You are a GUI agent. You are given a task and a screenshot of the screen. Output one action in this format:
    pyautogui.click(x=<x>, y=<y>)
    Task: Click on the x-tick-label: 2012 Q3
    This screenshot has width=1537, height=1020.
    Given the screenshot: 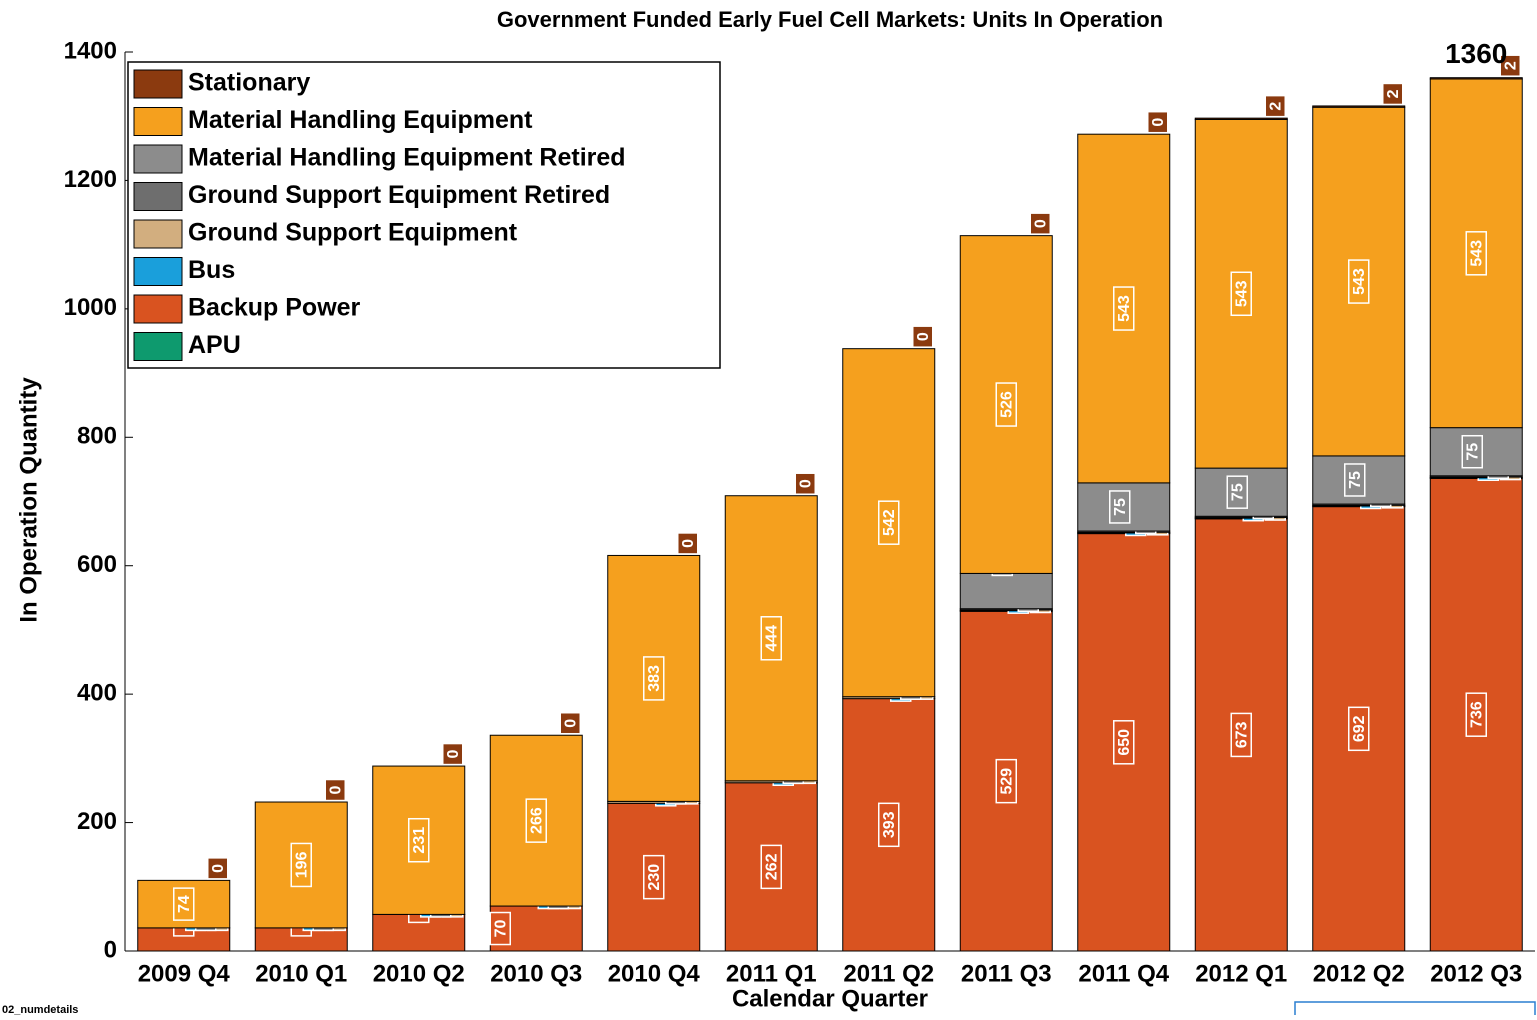 What is the action you would take?
    pyautogui.click(x=1476, y=973)
    